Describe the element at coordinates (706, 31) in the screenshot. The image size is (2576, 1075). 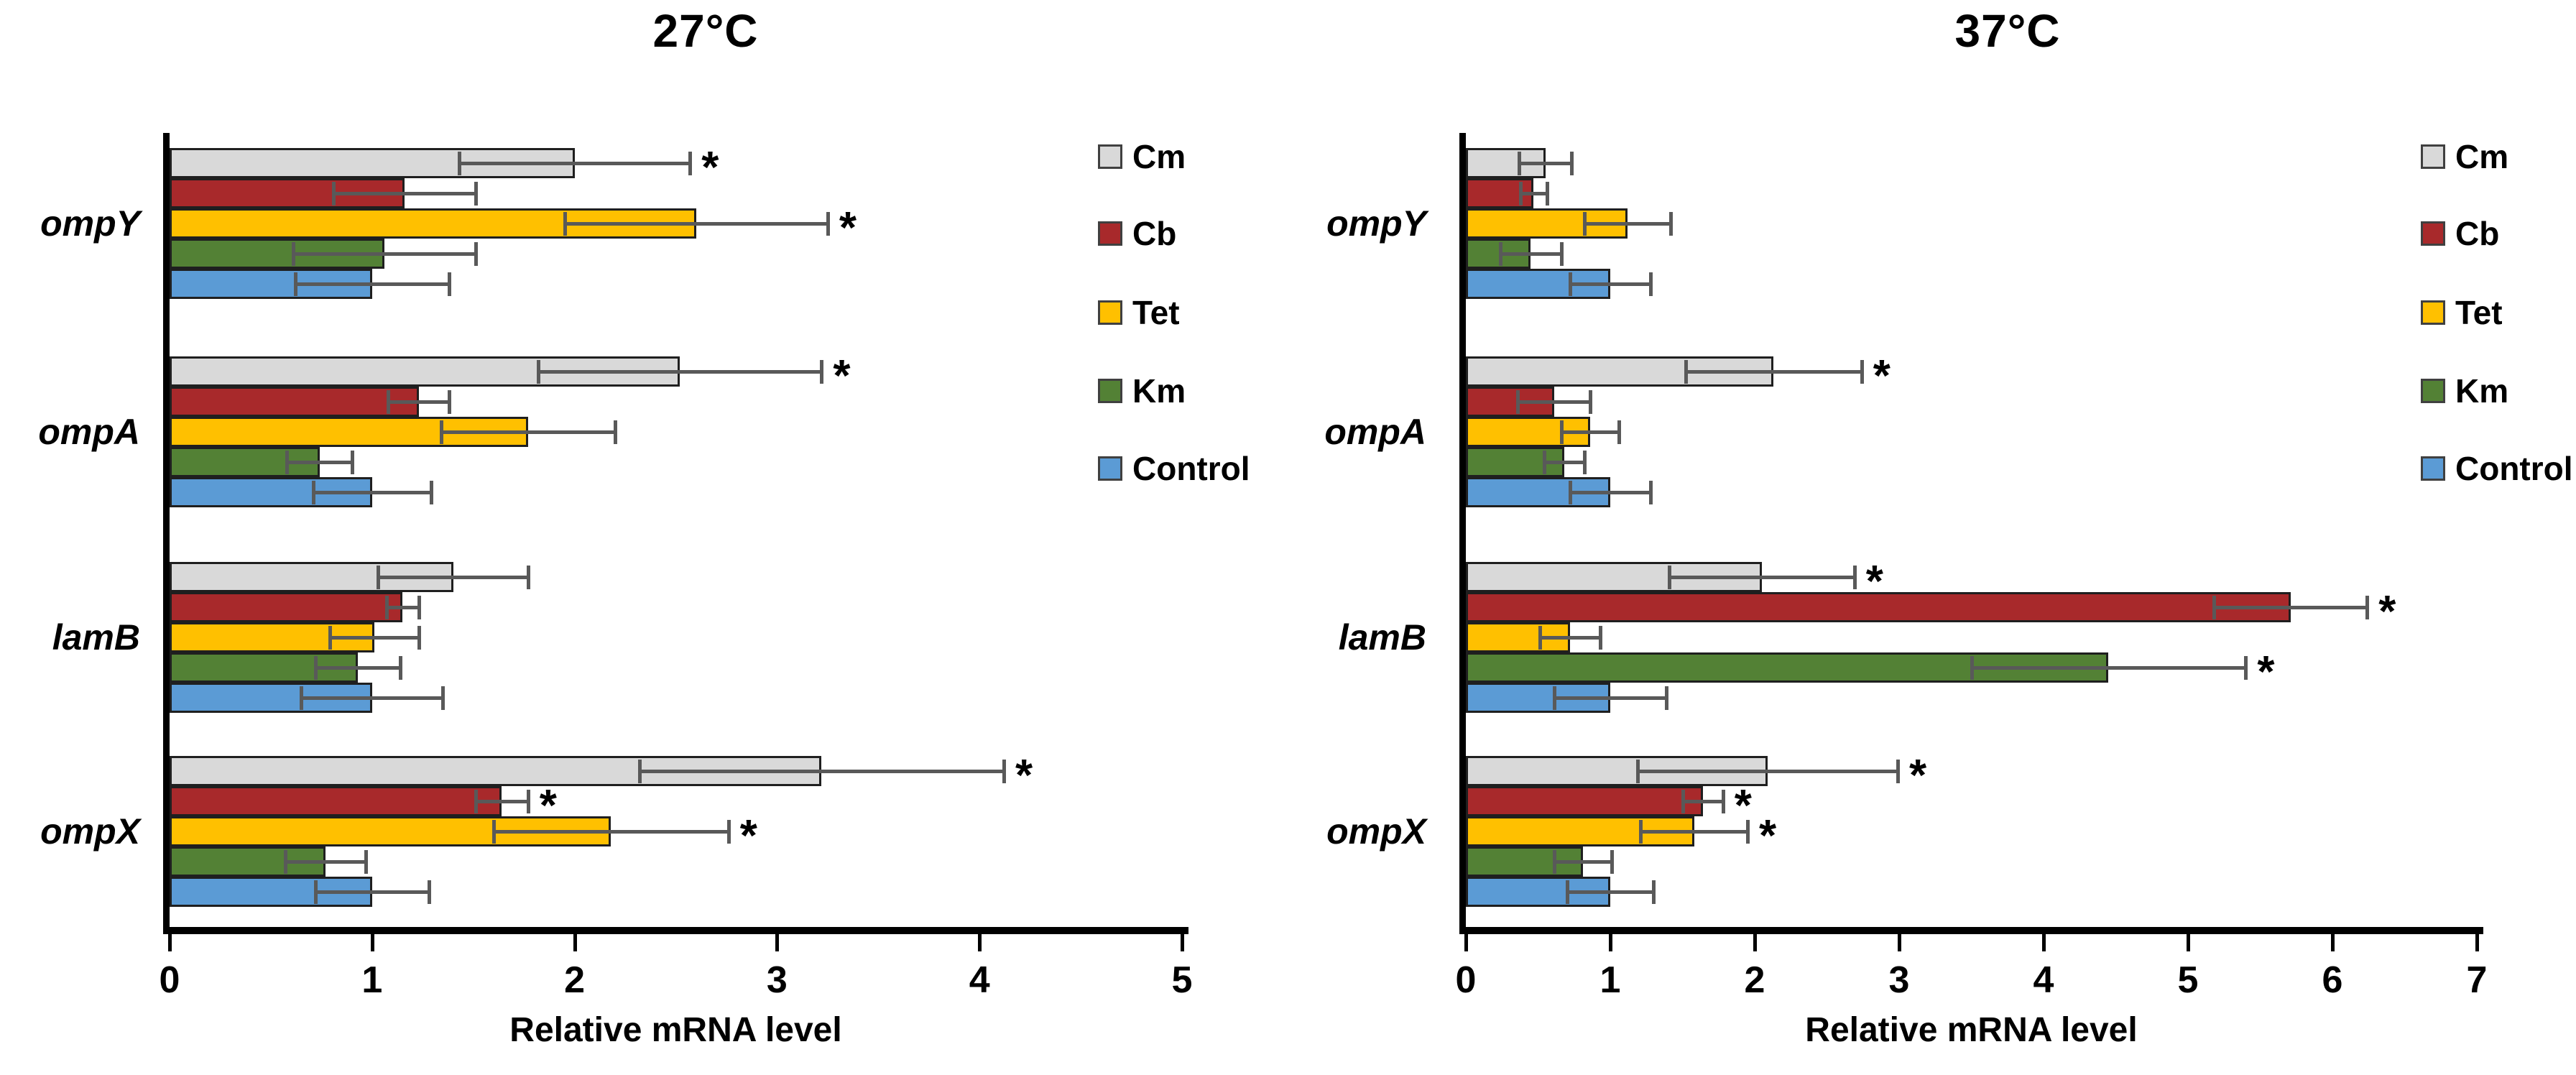
I see `chart-title: 27°C` at that location.